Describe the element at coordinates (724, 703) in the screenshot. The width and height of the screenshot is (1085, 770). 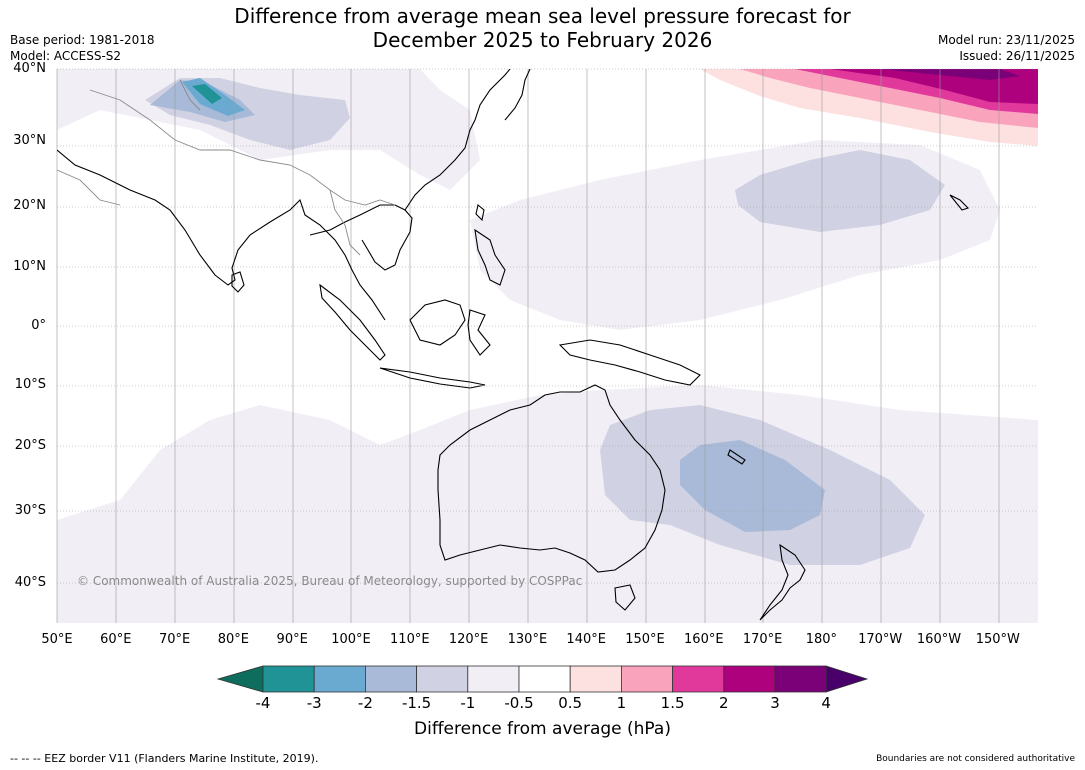
I see `colorbar-tick-label: 2` at that location.